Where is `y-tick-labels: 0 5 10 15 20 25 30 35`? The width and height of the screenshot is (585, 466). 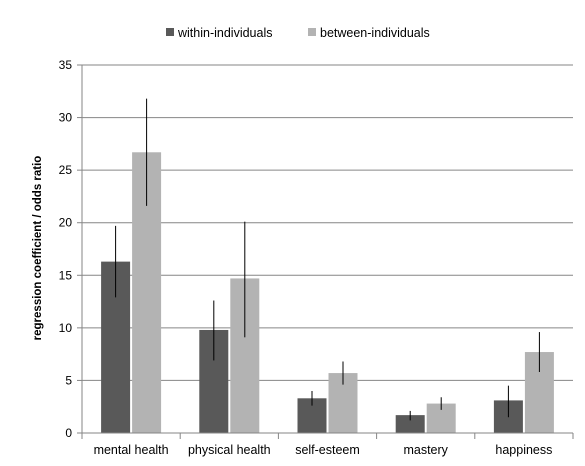 y-tick-labels: 0 5 10 15 20 25 30 35 is located at coordinates (66, 249).